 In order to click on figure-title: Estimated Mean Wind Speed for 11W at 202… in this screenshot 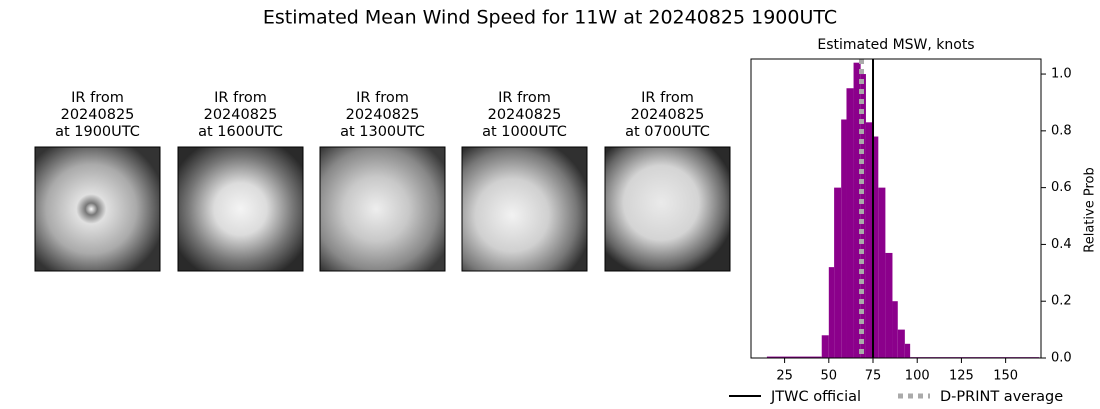, I will do `click(550, 18)`.